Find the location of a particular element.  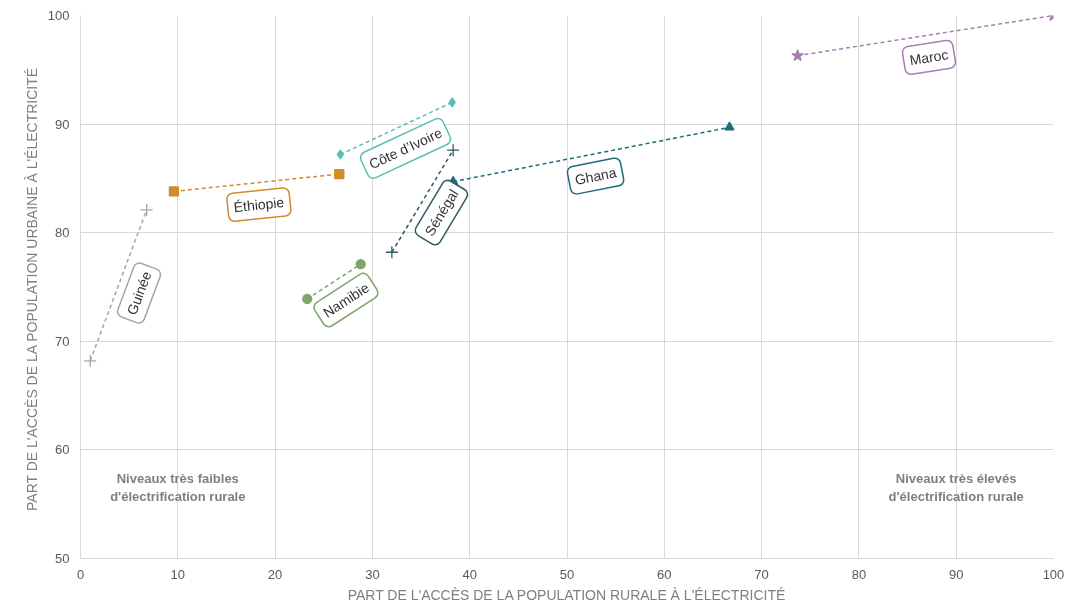

text: Guinée is located at coordinates (139, 293).